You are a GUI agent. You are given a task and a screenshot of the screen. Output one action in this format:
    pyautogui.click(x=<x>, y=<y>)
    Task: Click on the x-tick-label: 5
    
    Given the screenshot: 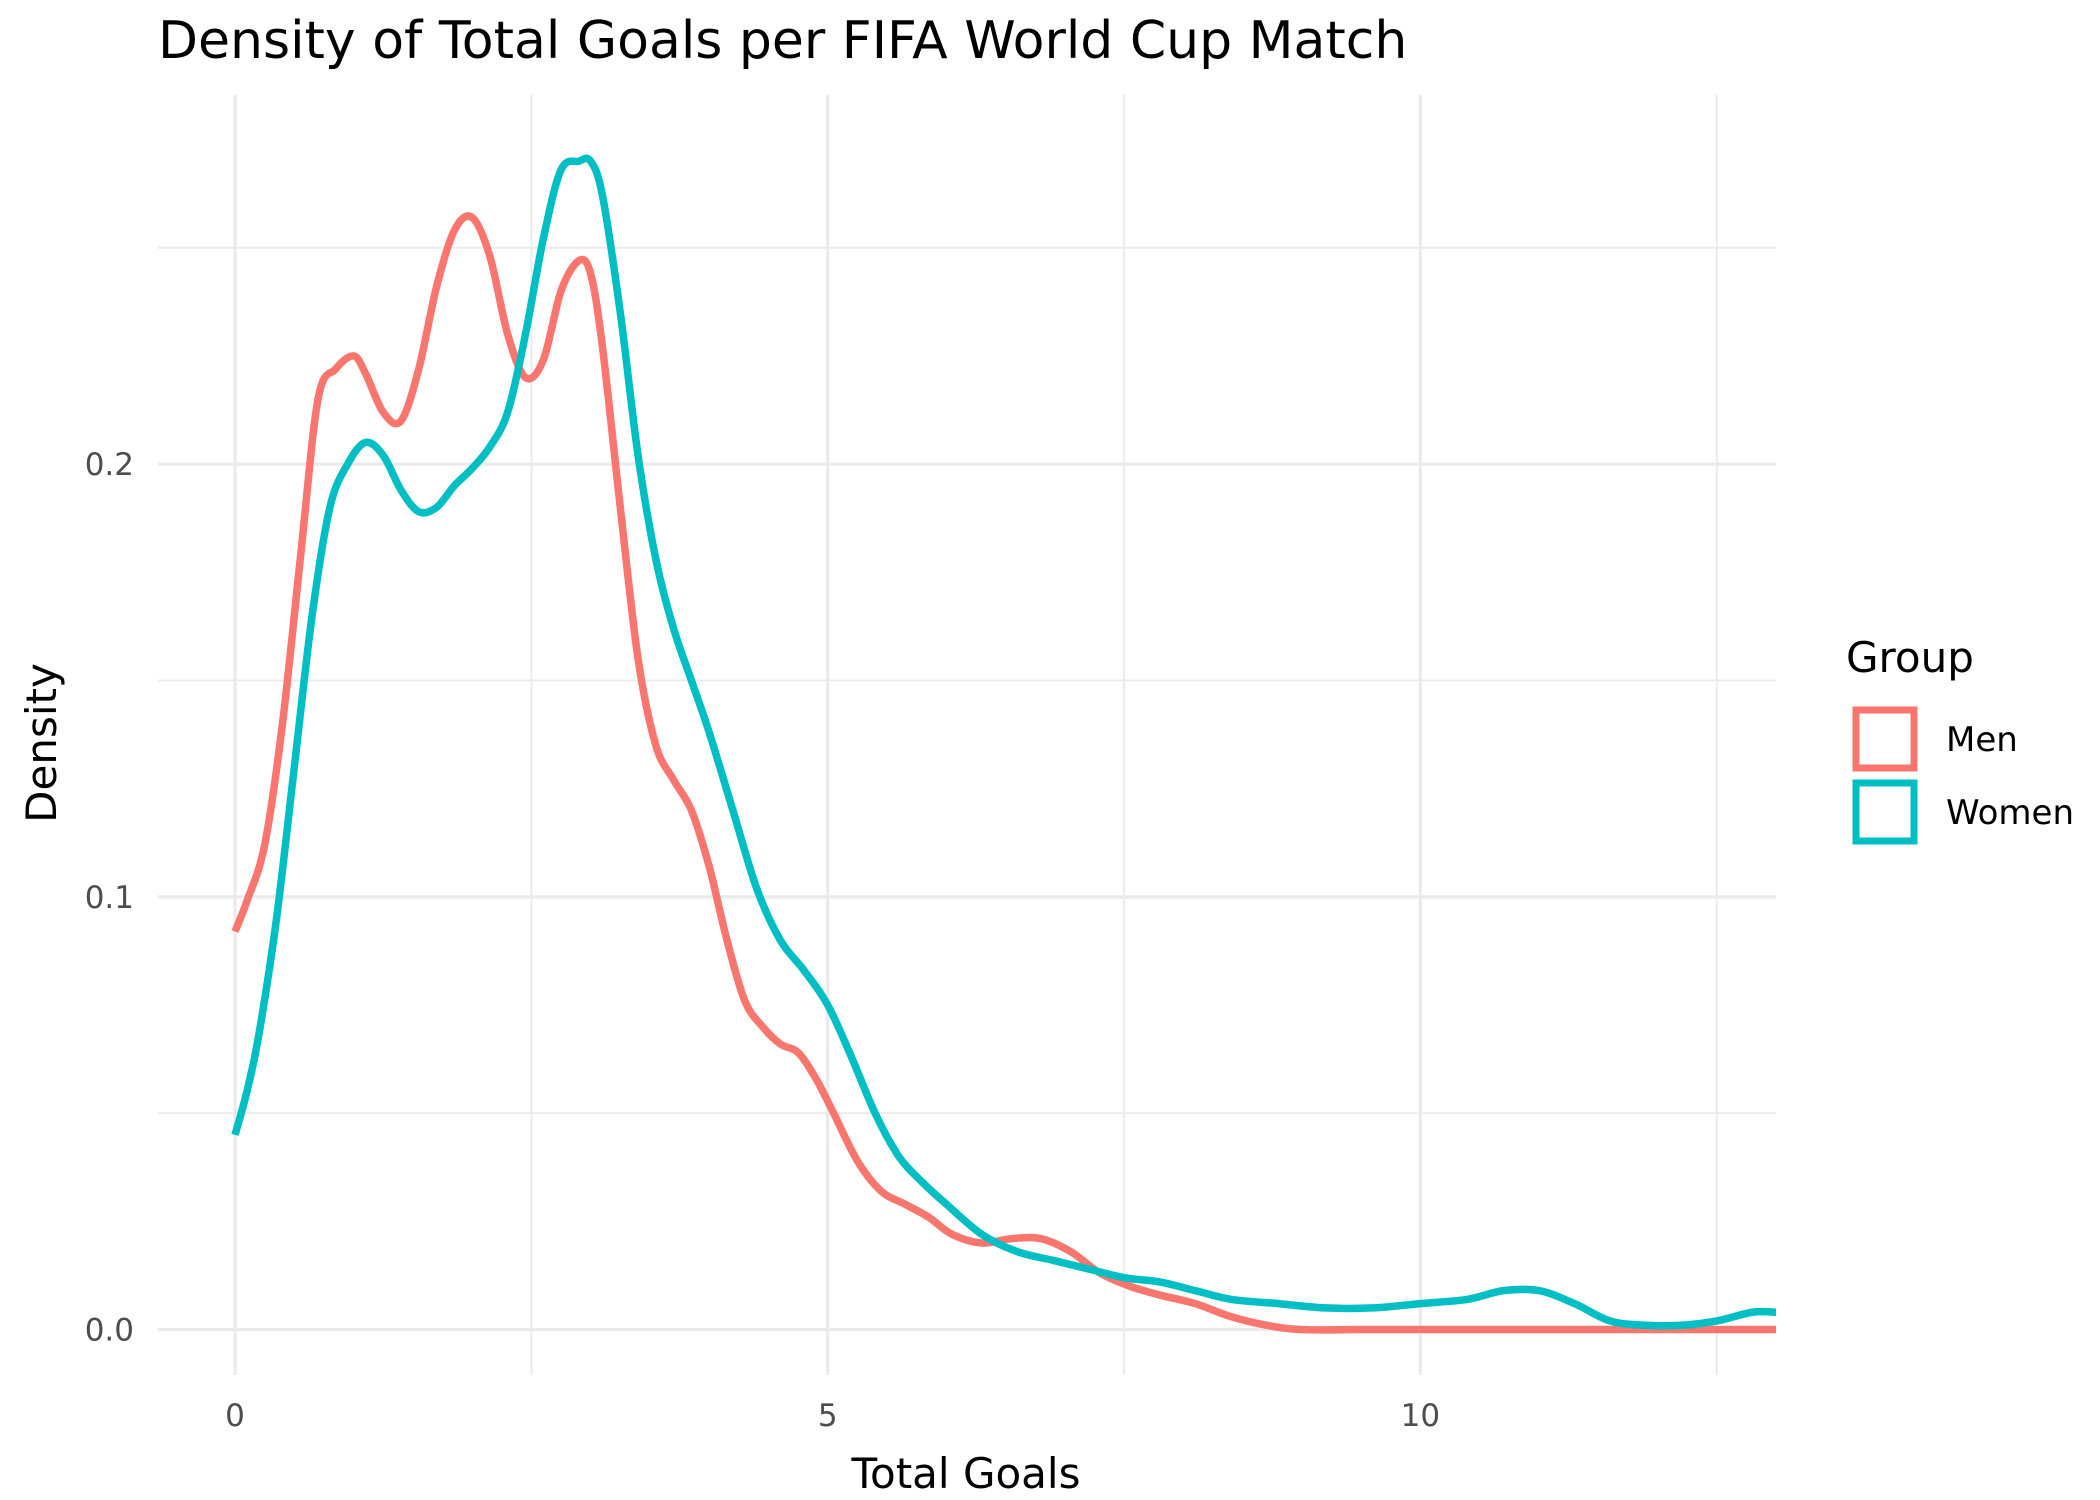 What is the action you would take?
    pyautogui.click(x=828, y=1416)
    